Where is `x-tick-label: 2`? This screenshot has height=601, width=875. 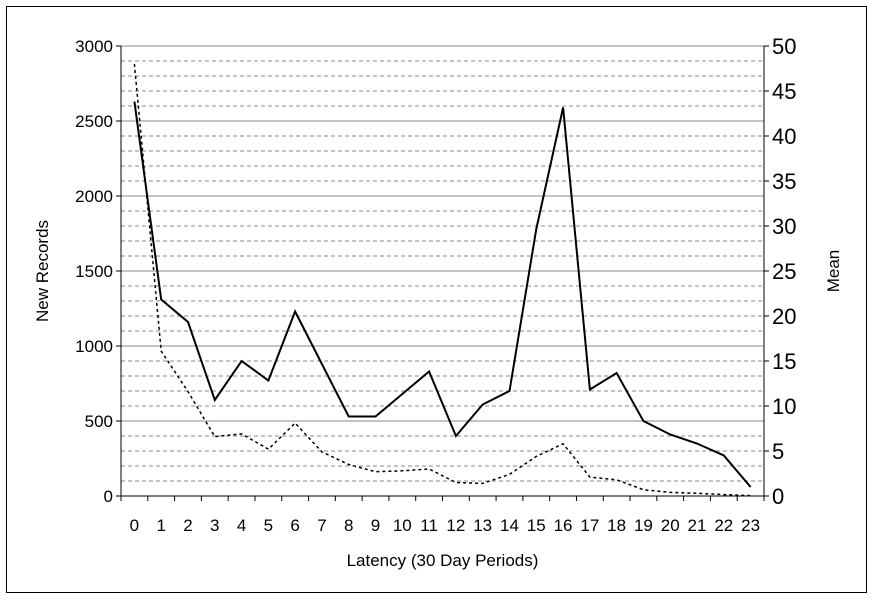 x-tick-label: 2 is located at coordinates (187, 525).